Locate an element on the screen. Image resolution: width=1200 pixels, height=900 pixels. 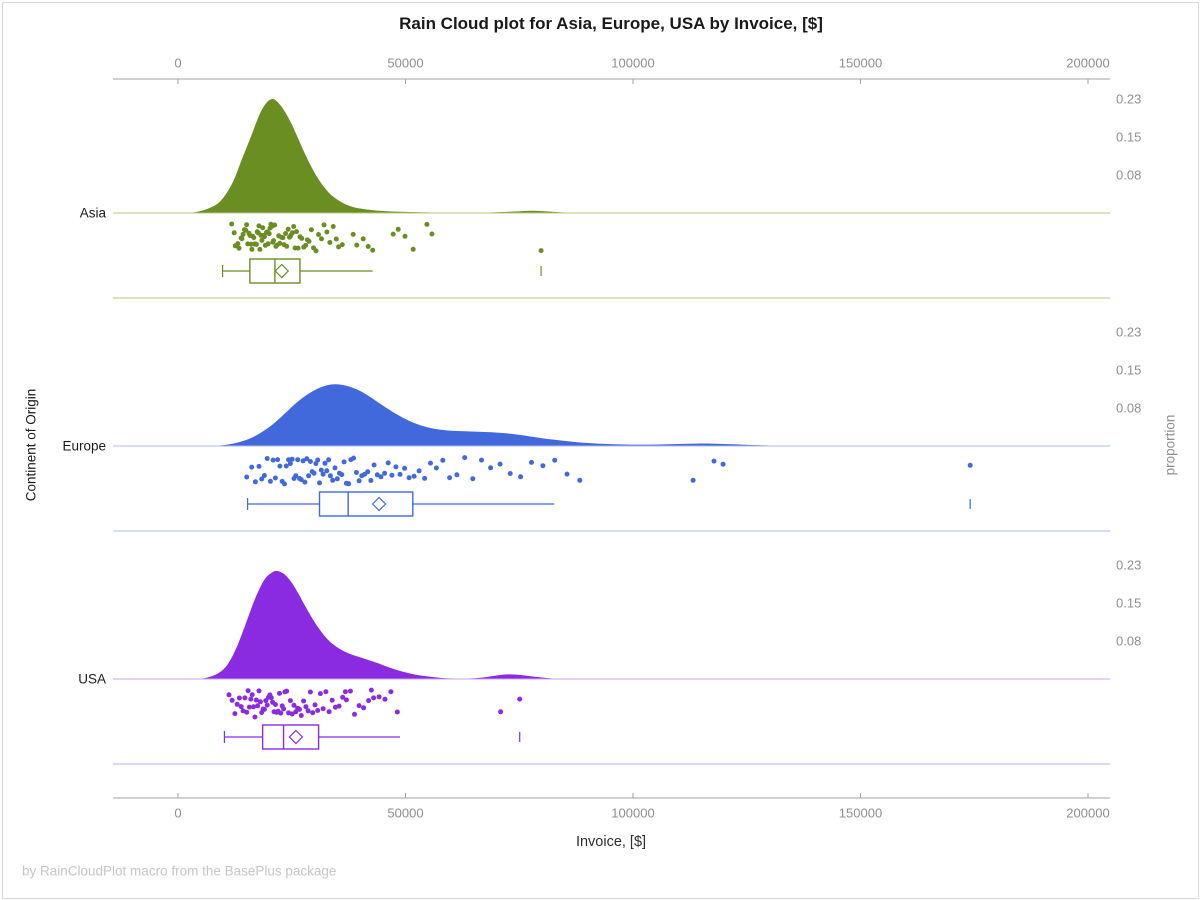
proportion-tick-label: 0.15 is located at coordinates (1129, 137).